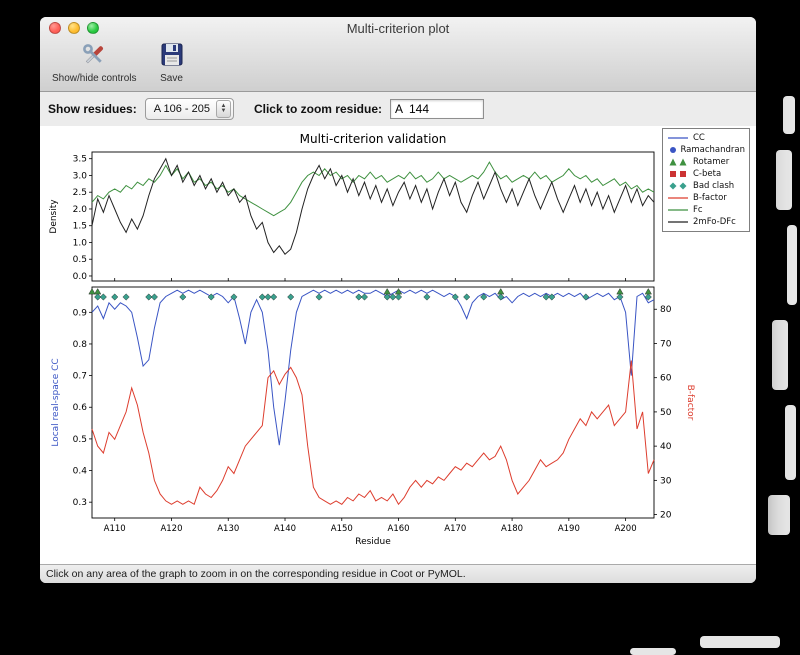 This screenshot has width=800, height=655. What do you see at coordinates (512, 529) in the screenshot?
I see `svg-text: A180` at bounding box center [512, 529].